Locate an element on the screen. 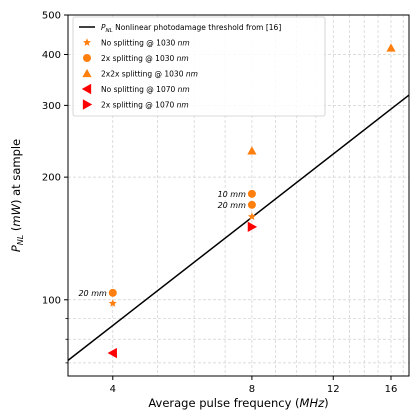  x-axis: 4 8 12 16 is located at coordinates (254, 385).